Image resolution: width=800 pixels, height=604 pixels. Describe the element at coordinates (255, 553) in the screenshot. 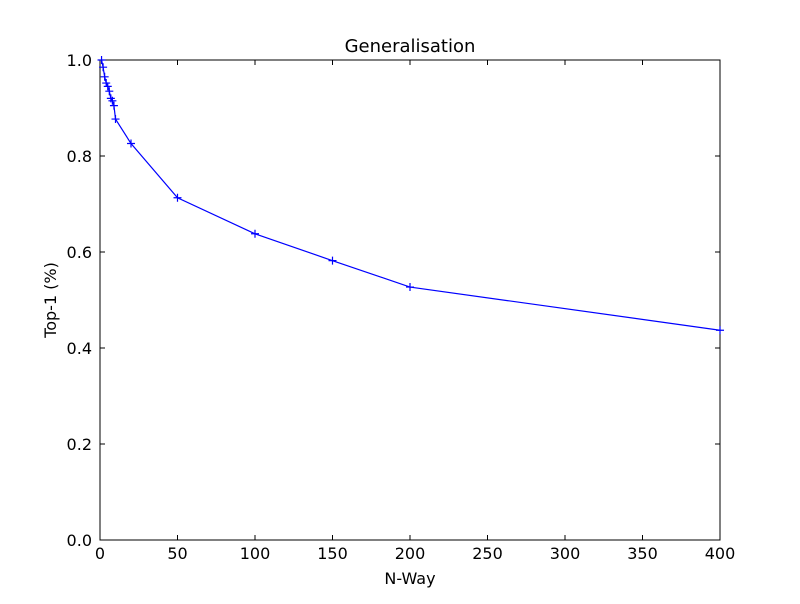

I see `x-tick-label: 100` at that location.